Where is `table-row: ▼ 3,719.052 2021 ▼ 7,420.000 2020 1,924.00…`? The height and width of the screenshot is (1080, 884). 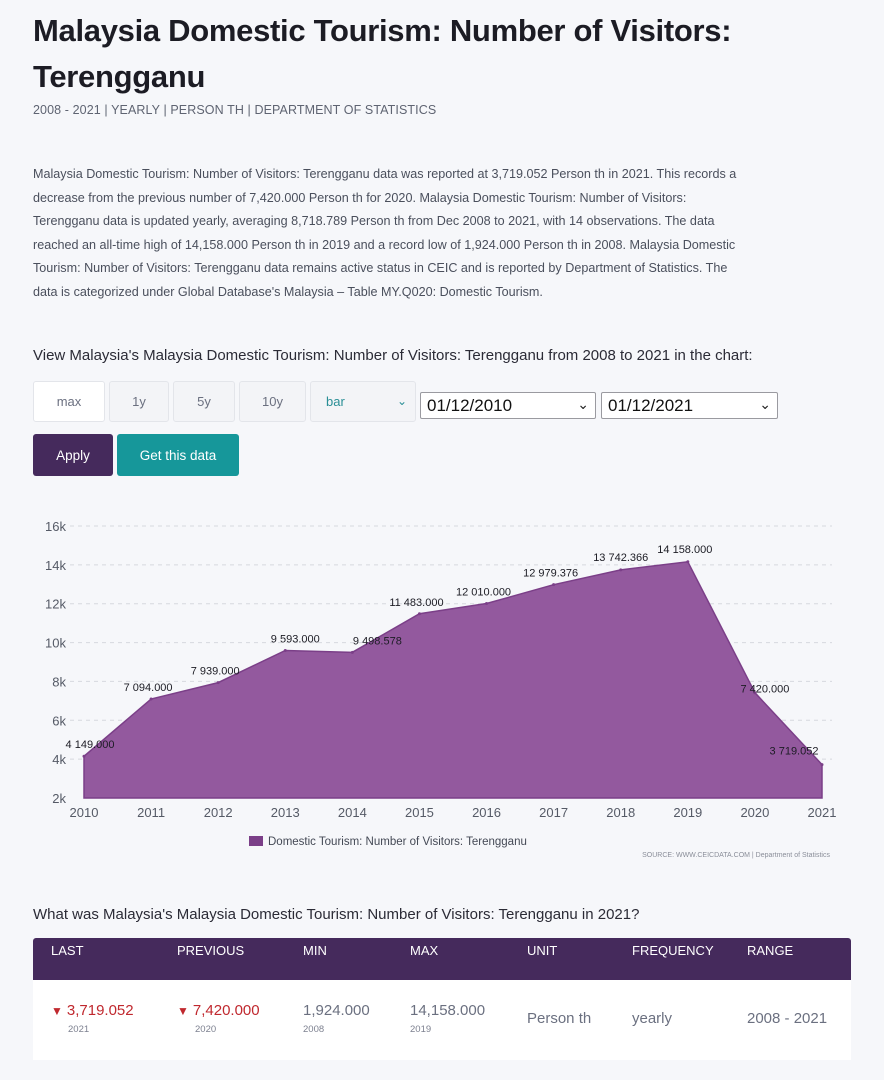
table-row: ▼ 3,719.052 2021 ▼ 7,420.000 2020 1,924.00… is located at coordinates (442, 1020).